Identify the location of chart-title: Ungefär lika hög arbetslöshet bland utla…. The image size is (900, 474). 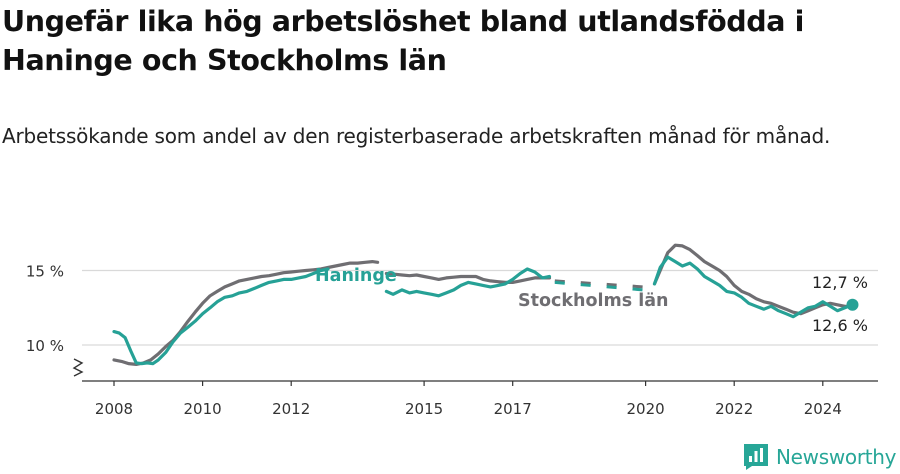
(403, 41).